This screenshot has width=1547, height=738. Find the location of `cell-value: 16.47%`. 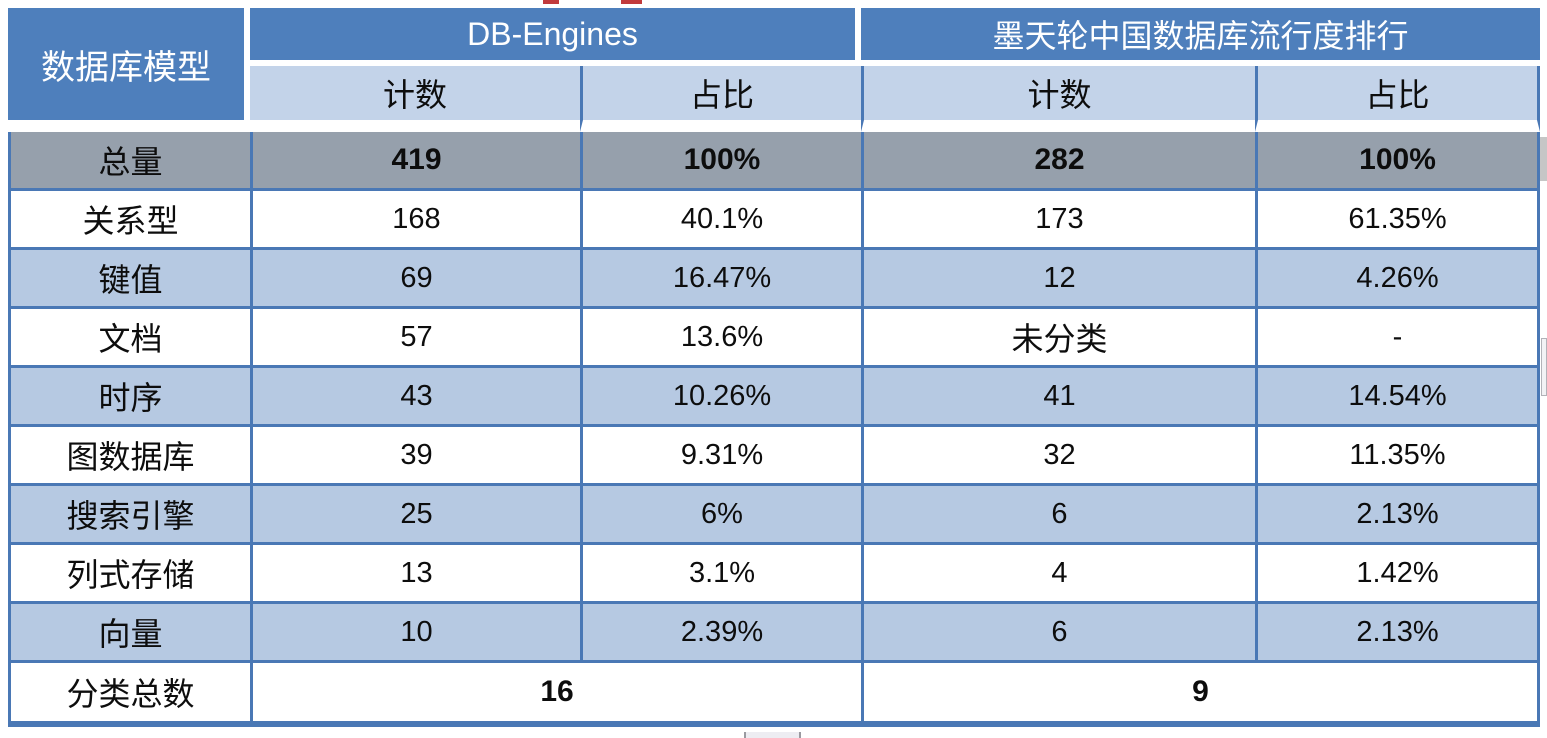

cell-value: 16.47% is located at coordinates (720, 279).